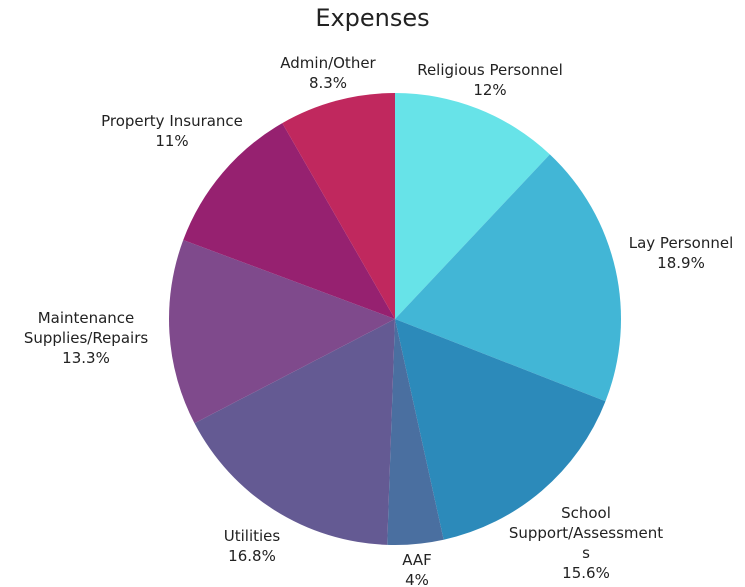 Image resolution: width=745 pixels, height=587 pixels. I want to click on chart-title: Expenses, so click(372, 18).